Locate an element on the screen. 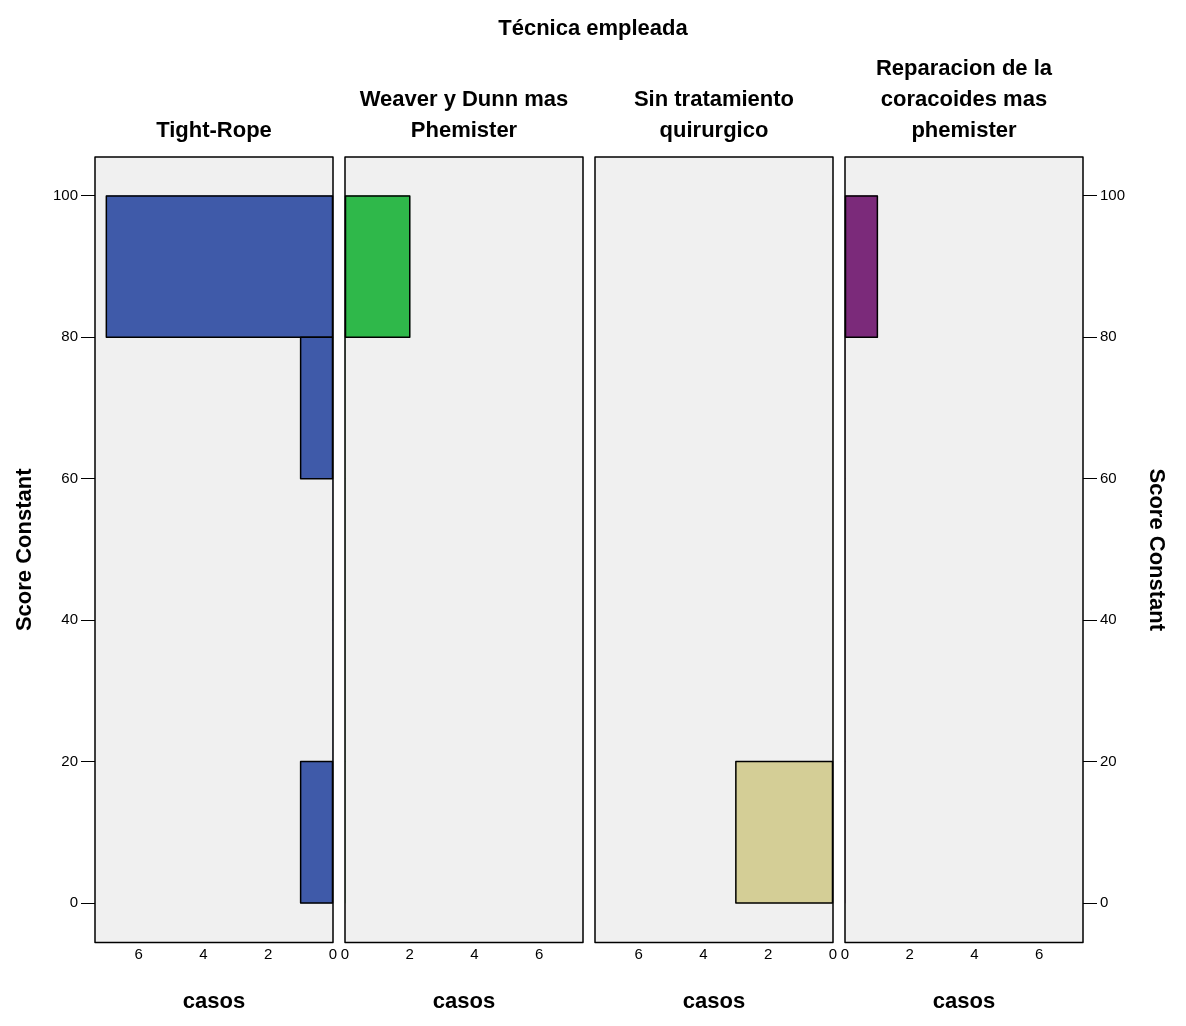  text: Técnica empleada is located at coordinates (593, 28).